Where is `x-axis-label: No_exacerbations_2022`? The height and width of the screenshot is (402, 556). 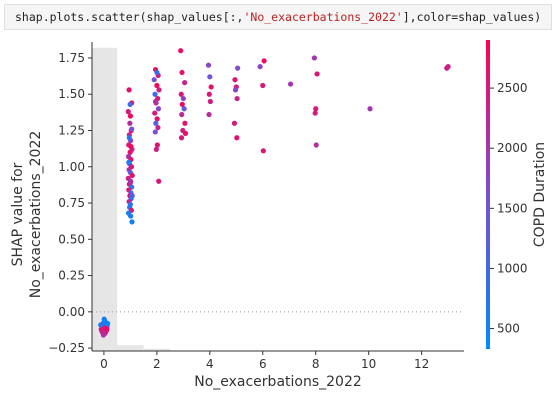
x-axis-label: No_exacerbations_2022 is located at coordinates (278, 382).